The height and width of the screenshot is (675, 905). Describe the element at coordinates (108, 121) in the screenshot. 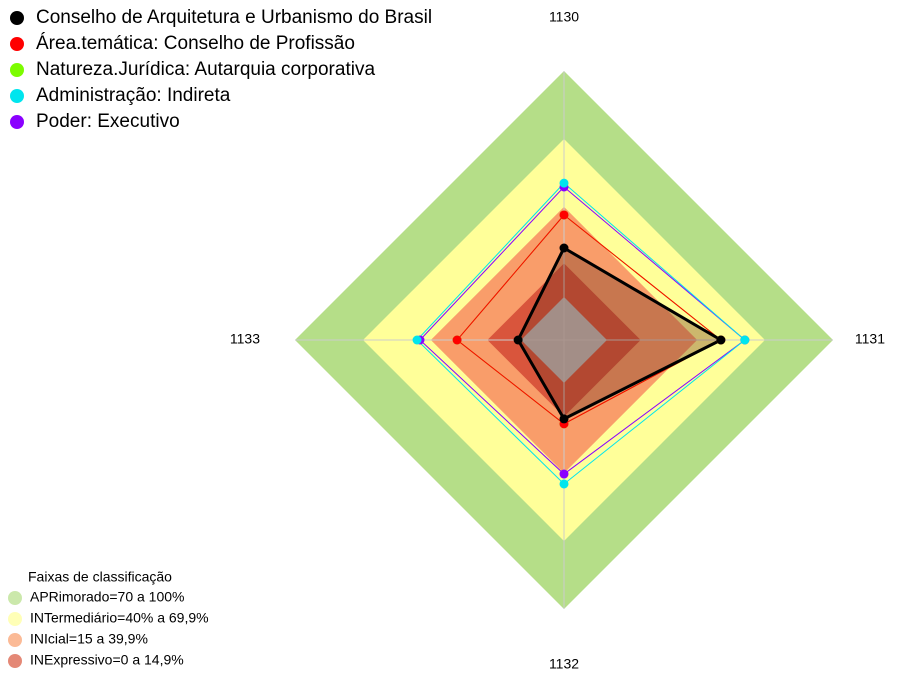

I see `legend-label: Poder: Executivo` at that location.